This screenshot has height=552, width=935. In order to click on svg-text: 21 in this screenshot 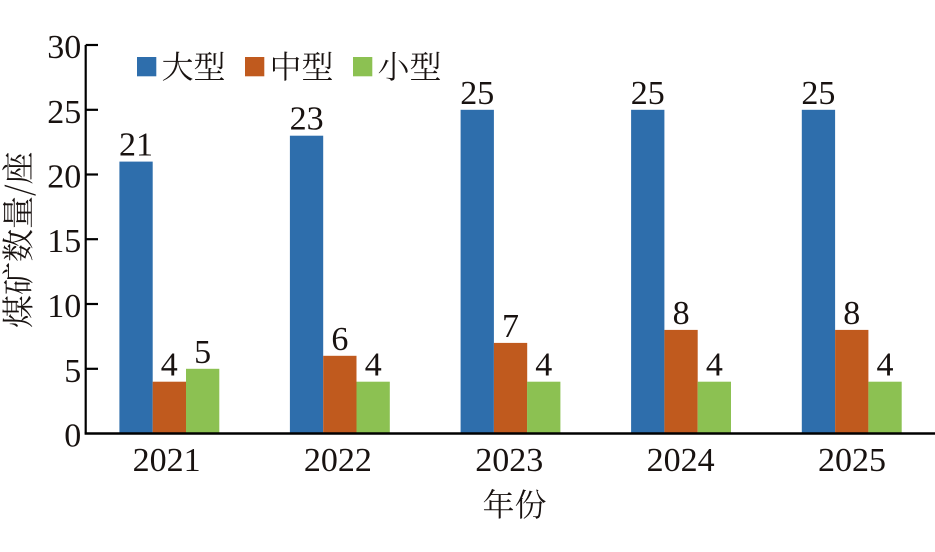, I will do `click(136, 145)`.